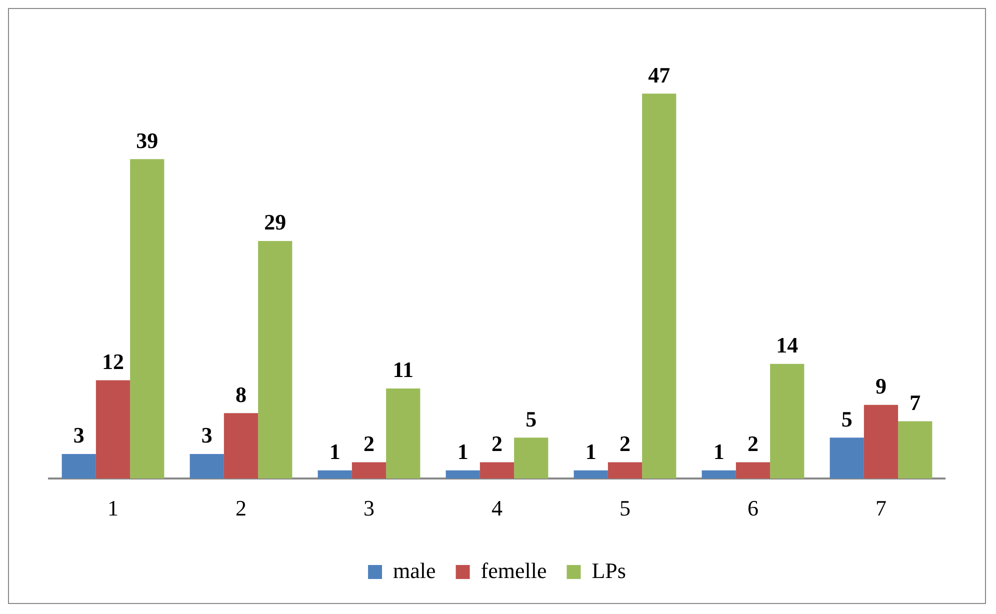 The width and height of the screenshot is (996, 614). What do you see at coordinates (369, 508) in the screenshot?
I see `x-tick-label: 3` at bounding box center [369, 508].